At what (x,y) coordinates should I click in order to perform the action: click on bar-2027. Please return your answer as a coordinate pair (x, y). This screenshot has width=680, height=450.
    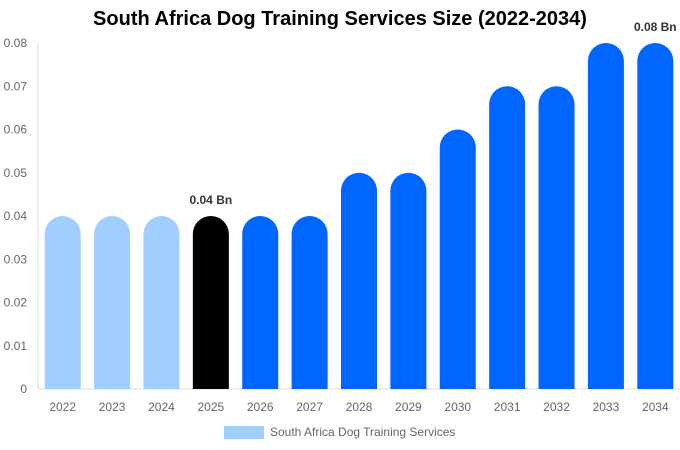
    Looking at the image, I should click on (309, 302).